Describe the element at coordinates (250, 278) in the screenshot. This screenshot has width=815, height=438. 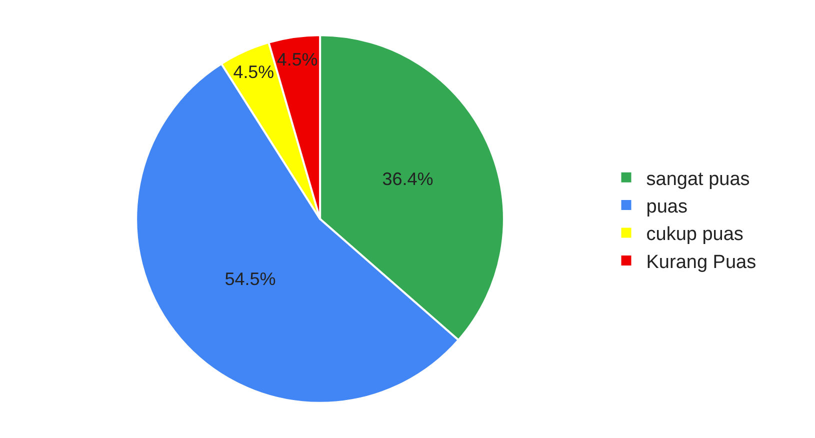
I see `data-label: 54.5%` at that location.